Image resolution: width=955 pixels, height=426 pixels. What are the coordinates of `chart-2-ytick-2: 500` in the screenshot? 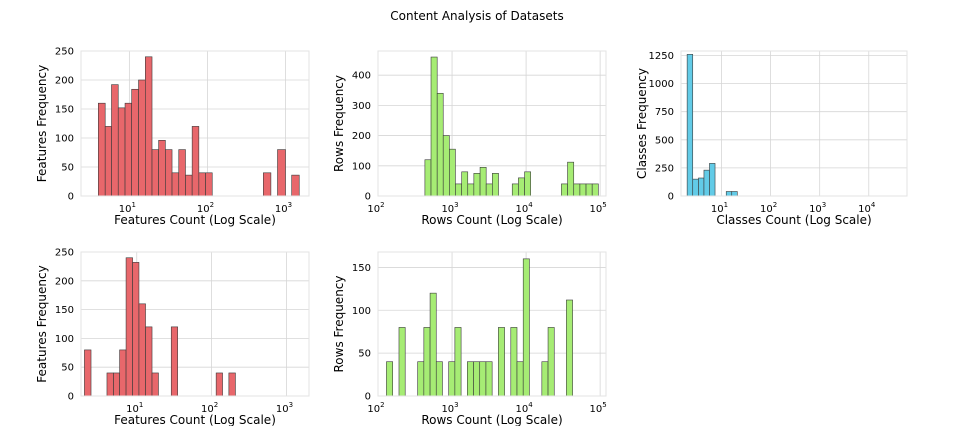 It's located at (664, 140).